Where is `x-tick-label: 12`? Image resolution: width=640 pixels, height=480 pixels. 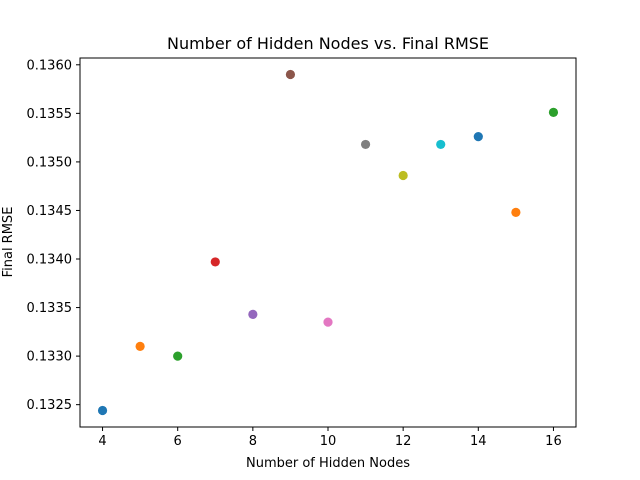 x-tick-label: 12 is located at coordinates (403, 441).